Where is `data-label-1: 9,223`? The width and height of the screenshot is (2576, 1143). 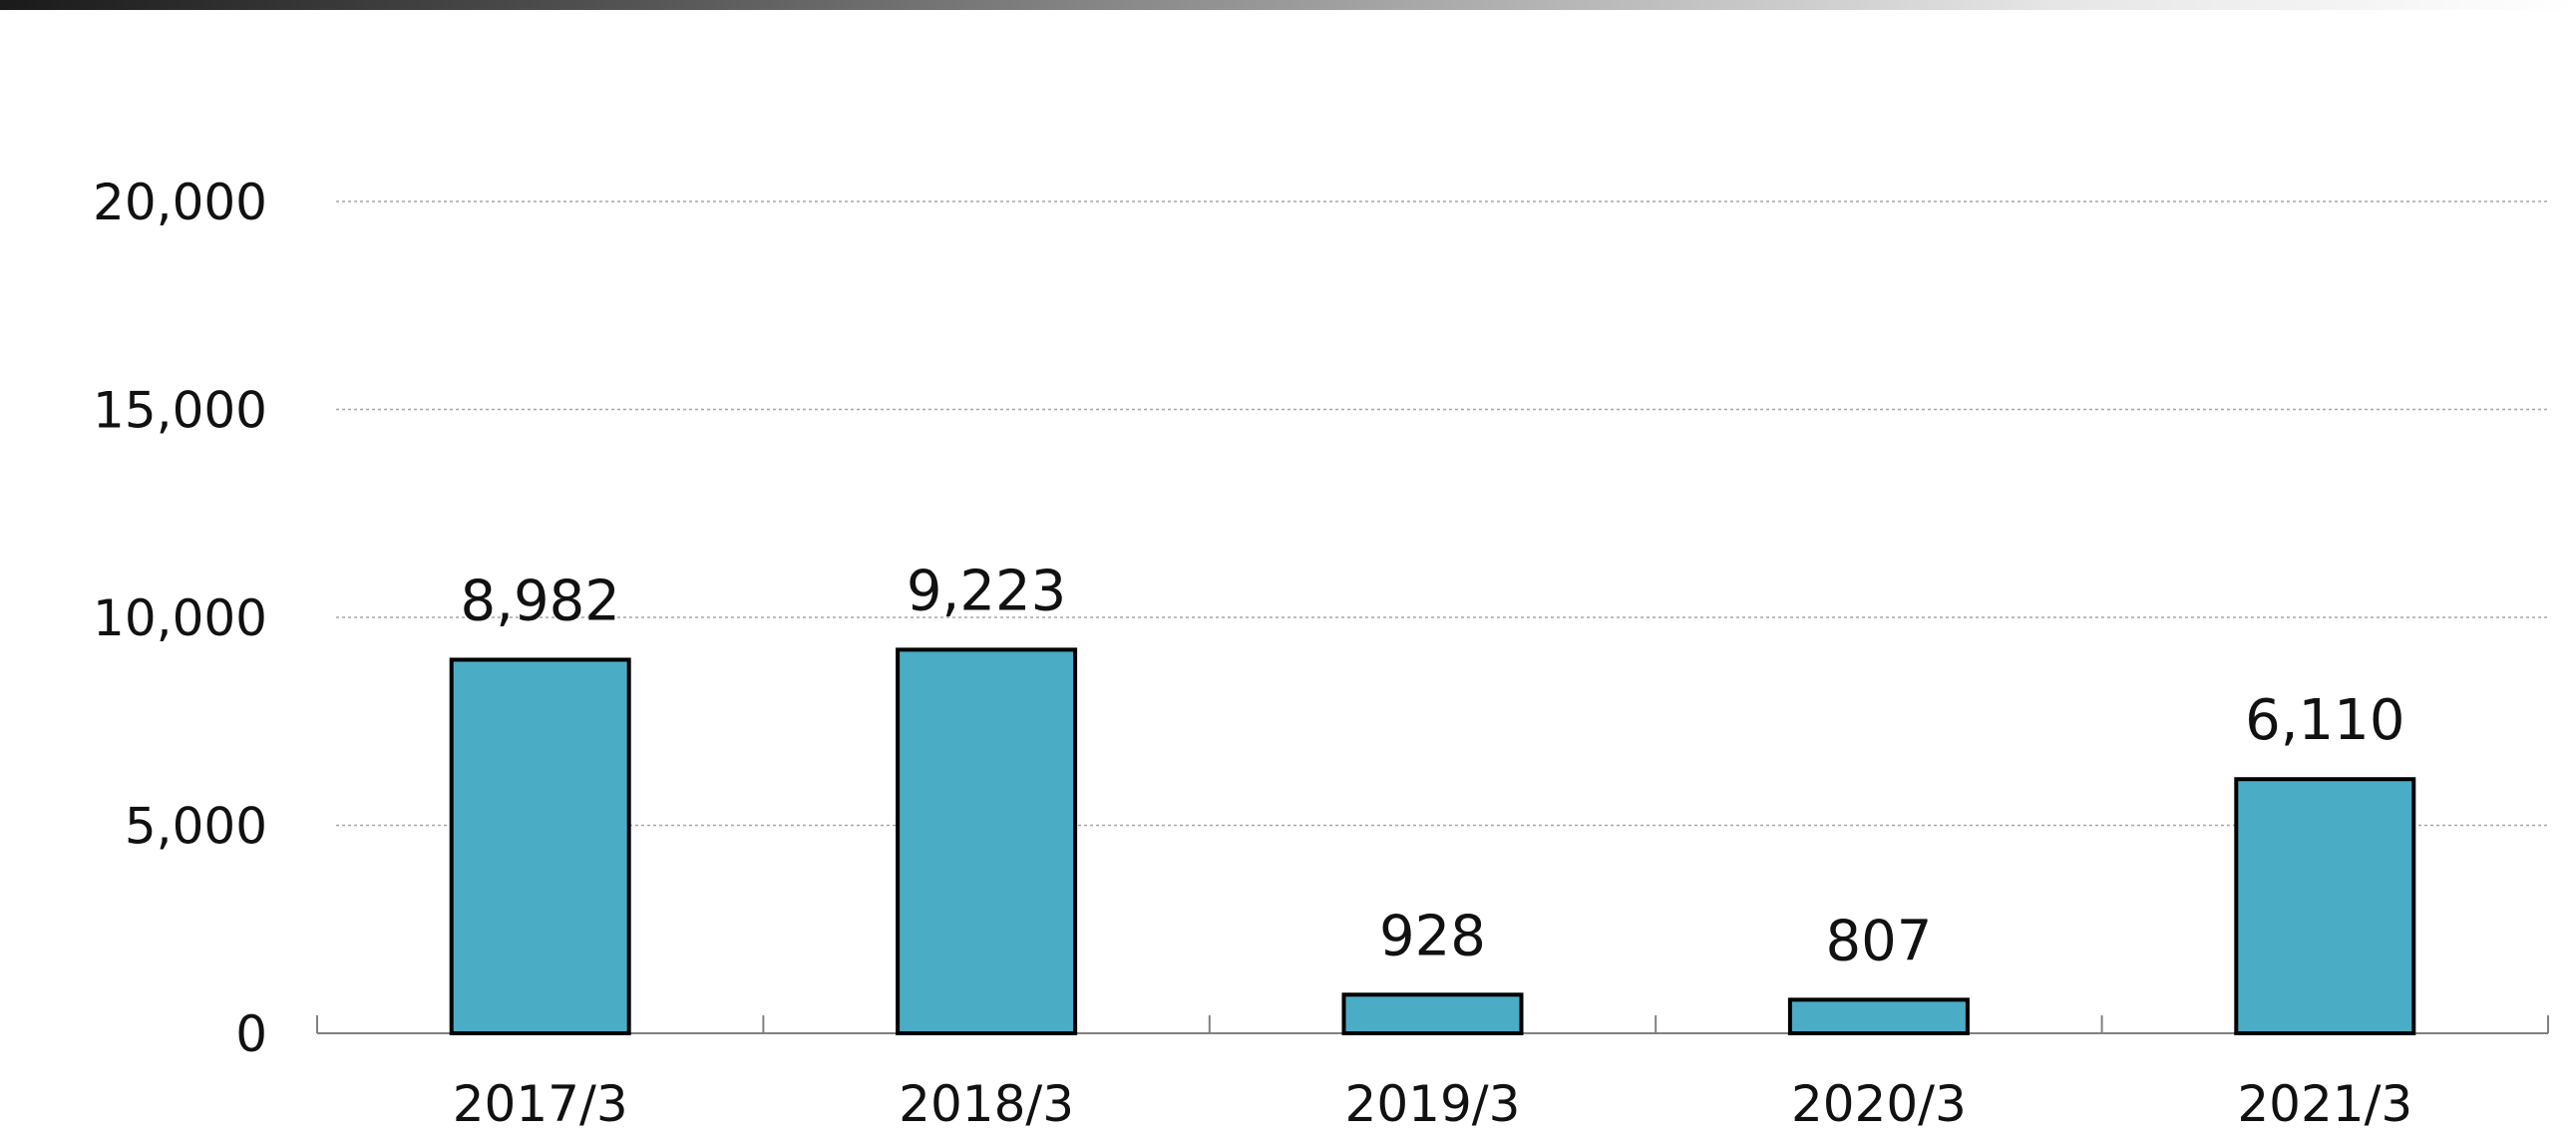 data-label-1: 9,223 is located at coordinates (987, 591).